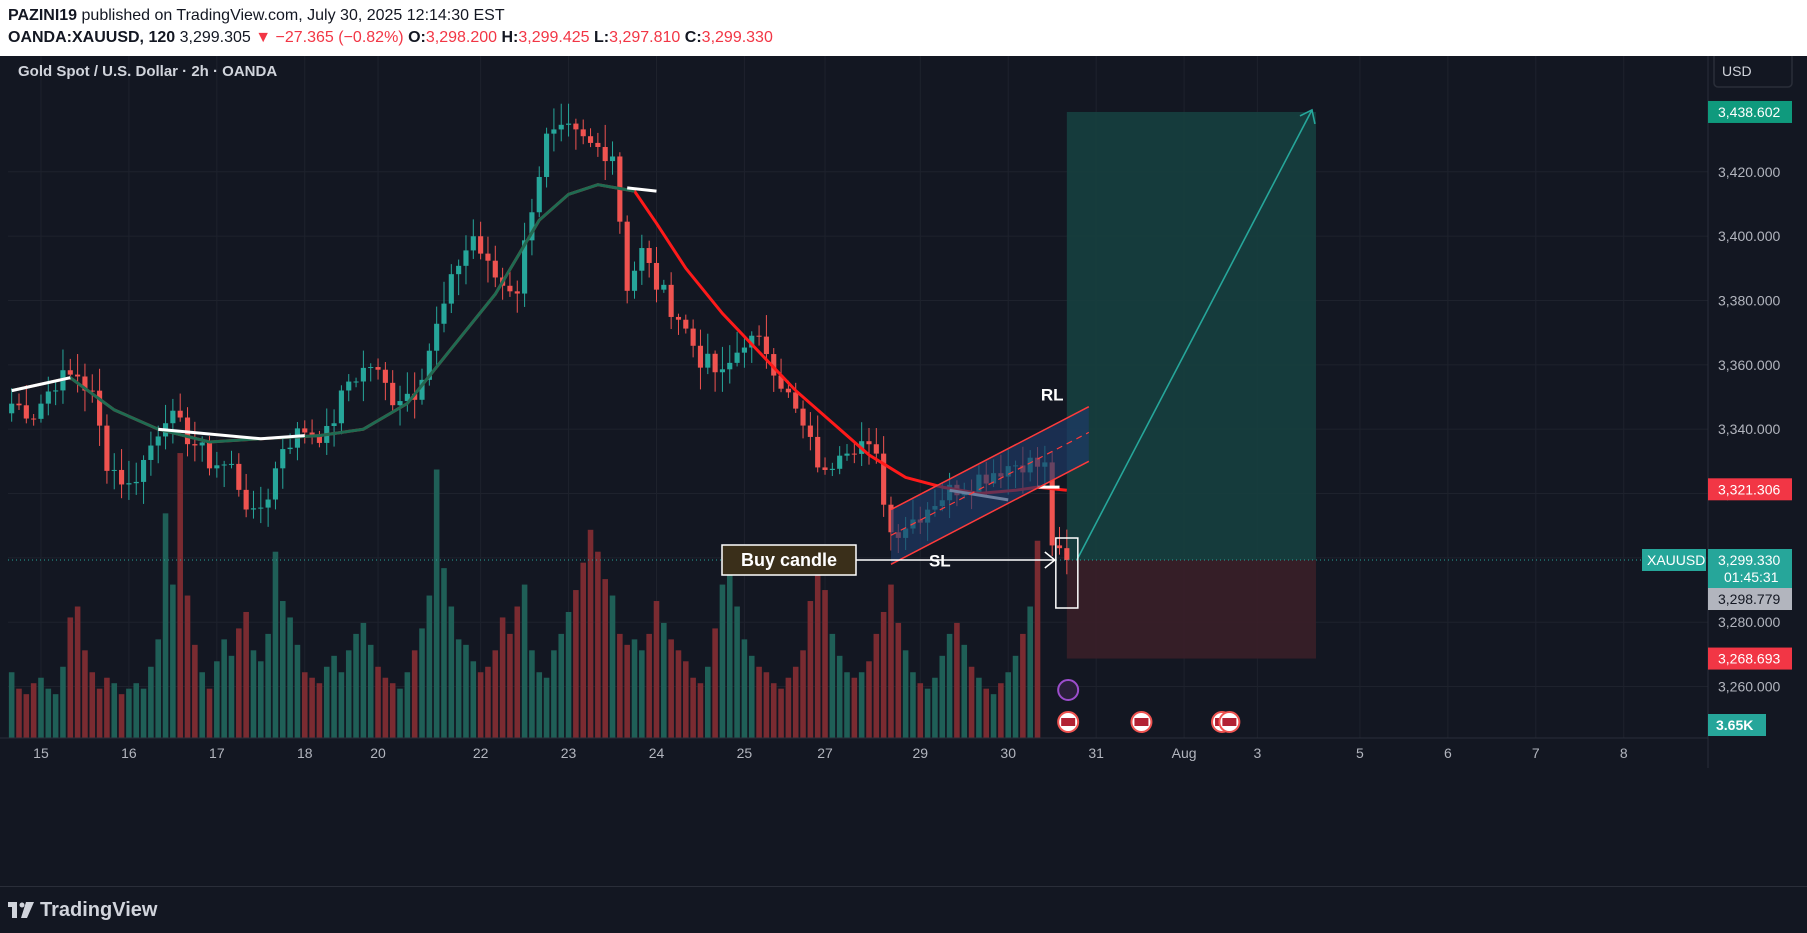 This screenshot has height=933, width=1807. Describe the element at coordinates (1737, 71) in the screenshot. I see `currency-label: USD` at that location.